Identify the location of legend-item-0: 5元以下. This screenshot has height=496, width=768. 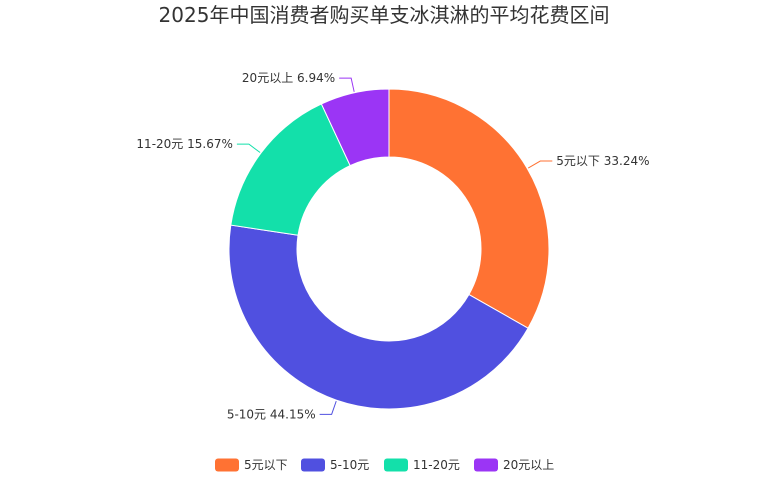
(251, 465).